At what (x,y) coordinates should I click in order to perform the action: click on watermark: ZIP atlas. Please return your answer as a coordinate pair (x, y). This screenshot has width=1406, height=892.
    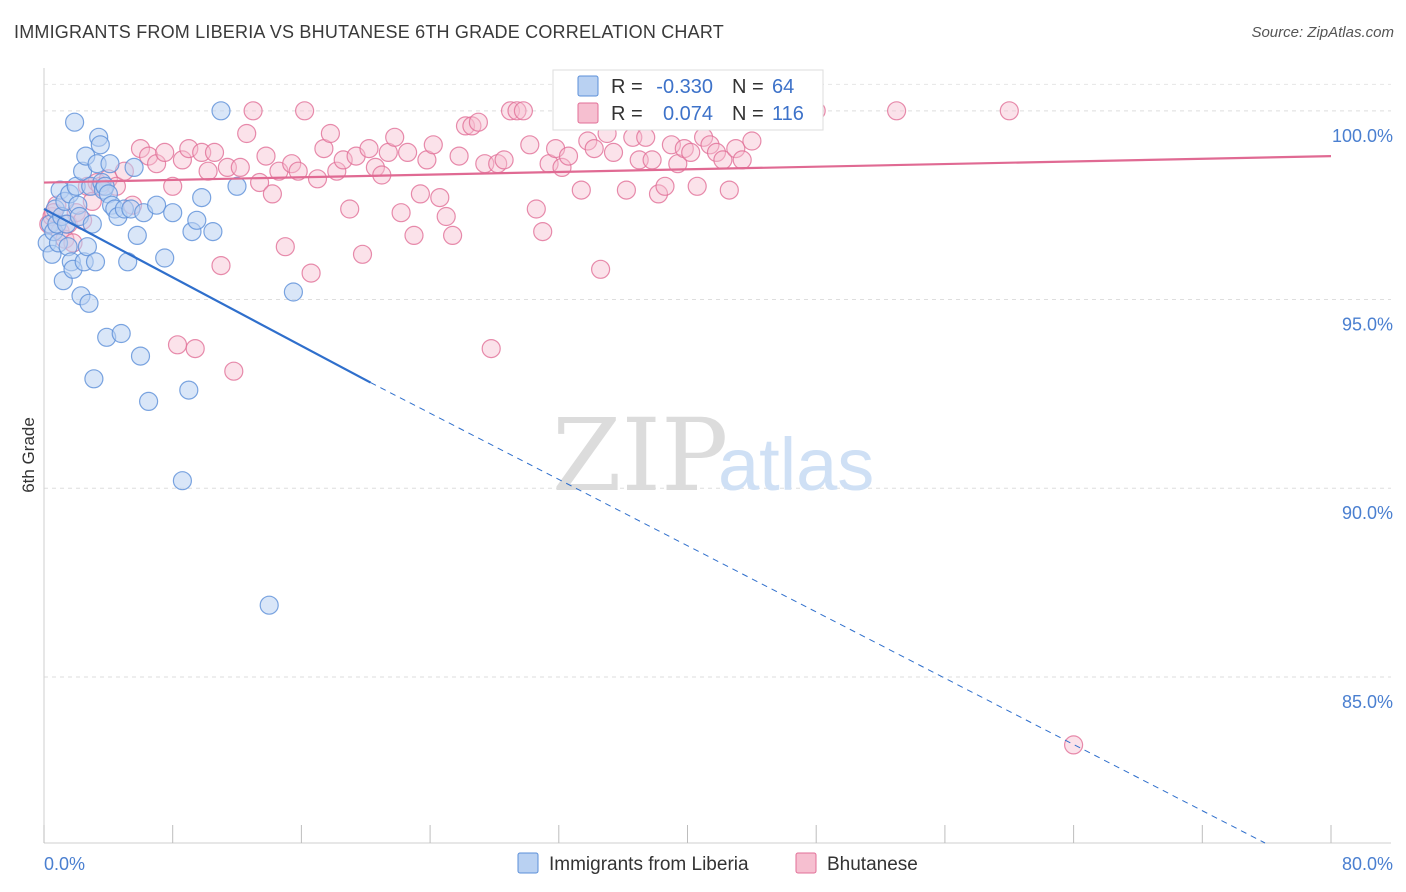
    Looking at the image, I should click on (713, 455).